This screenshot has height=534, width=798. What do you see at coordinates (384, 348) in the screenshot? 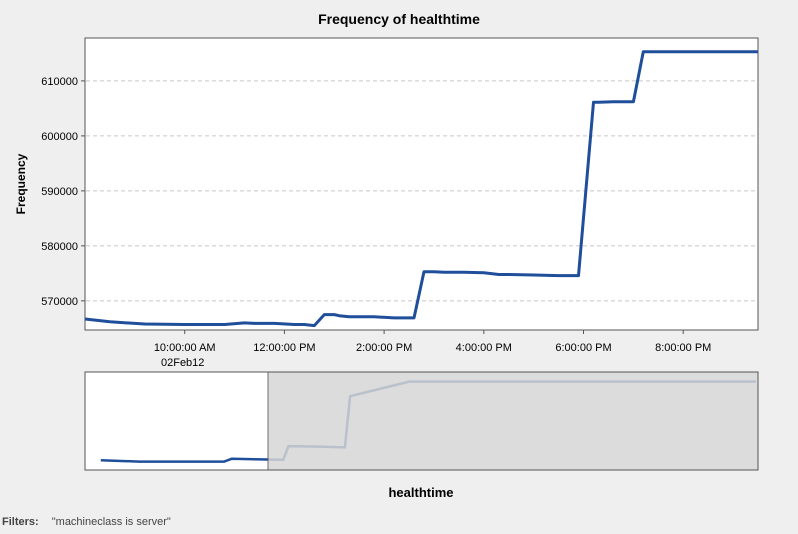
I see `x-tick-label: 2:00:00 PM` at bounding box center [384, 348].